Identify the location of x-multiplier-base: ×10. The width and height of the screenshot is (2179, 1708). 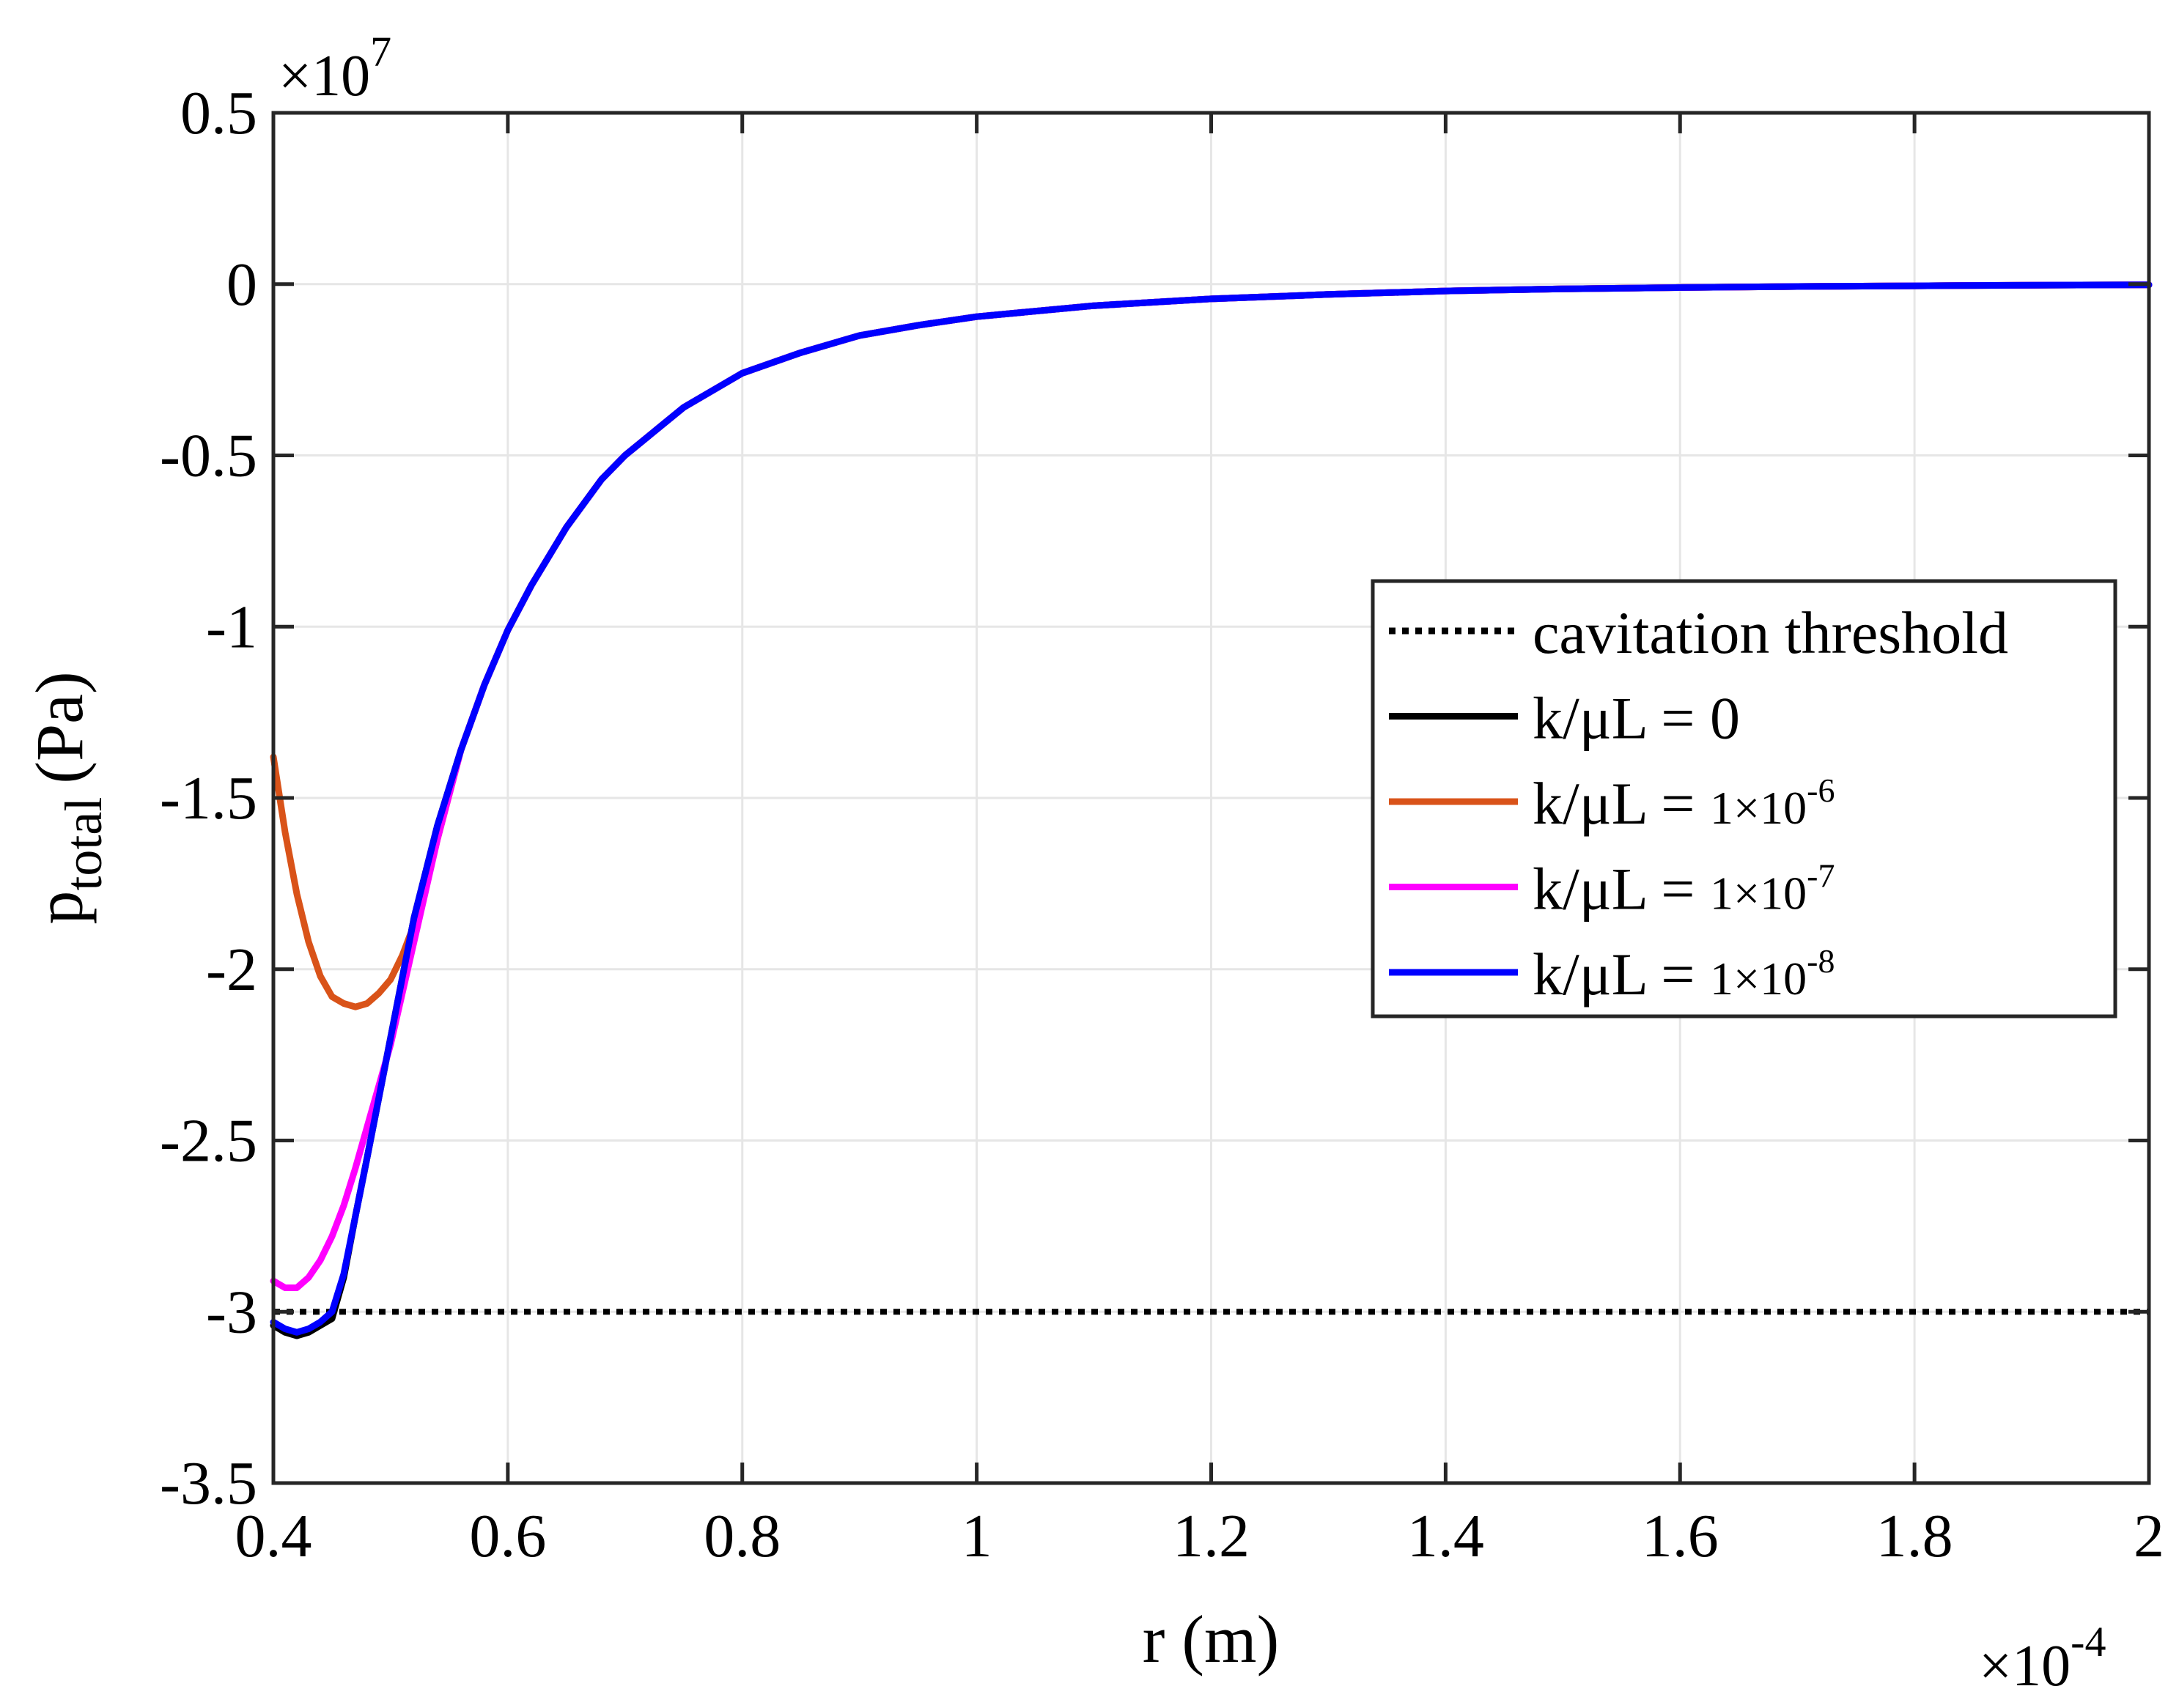
(2025, 1666).